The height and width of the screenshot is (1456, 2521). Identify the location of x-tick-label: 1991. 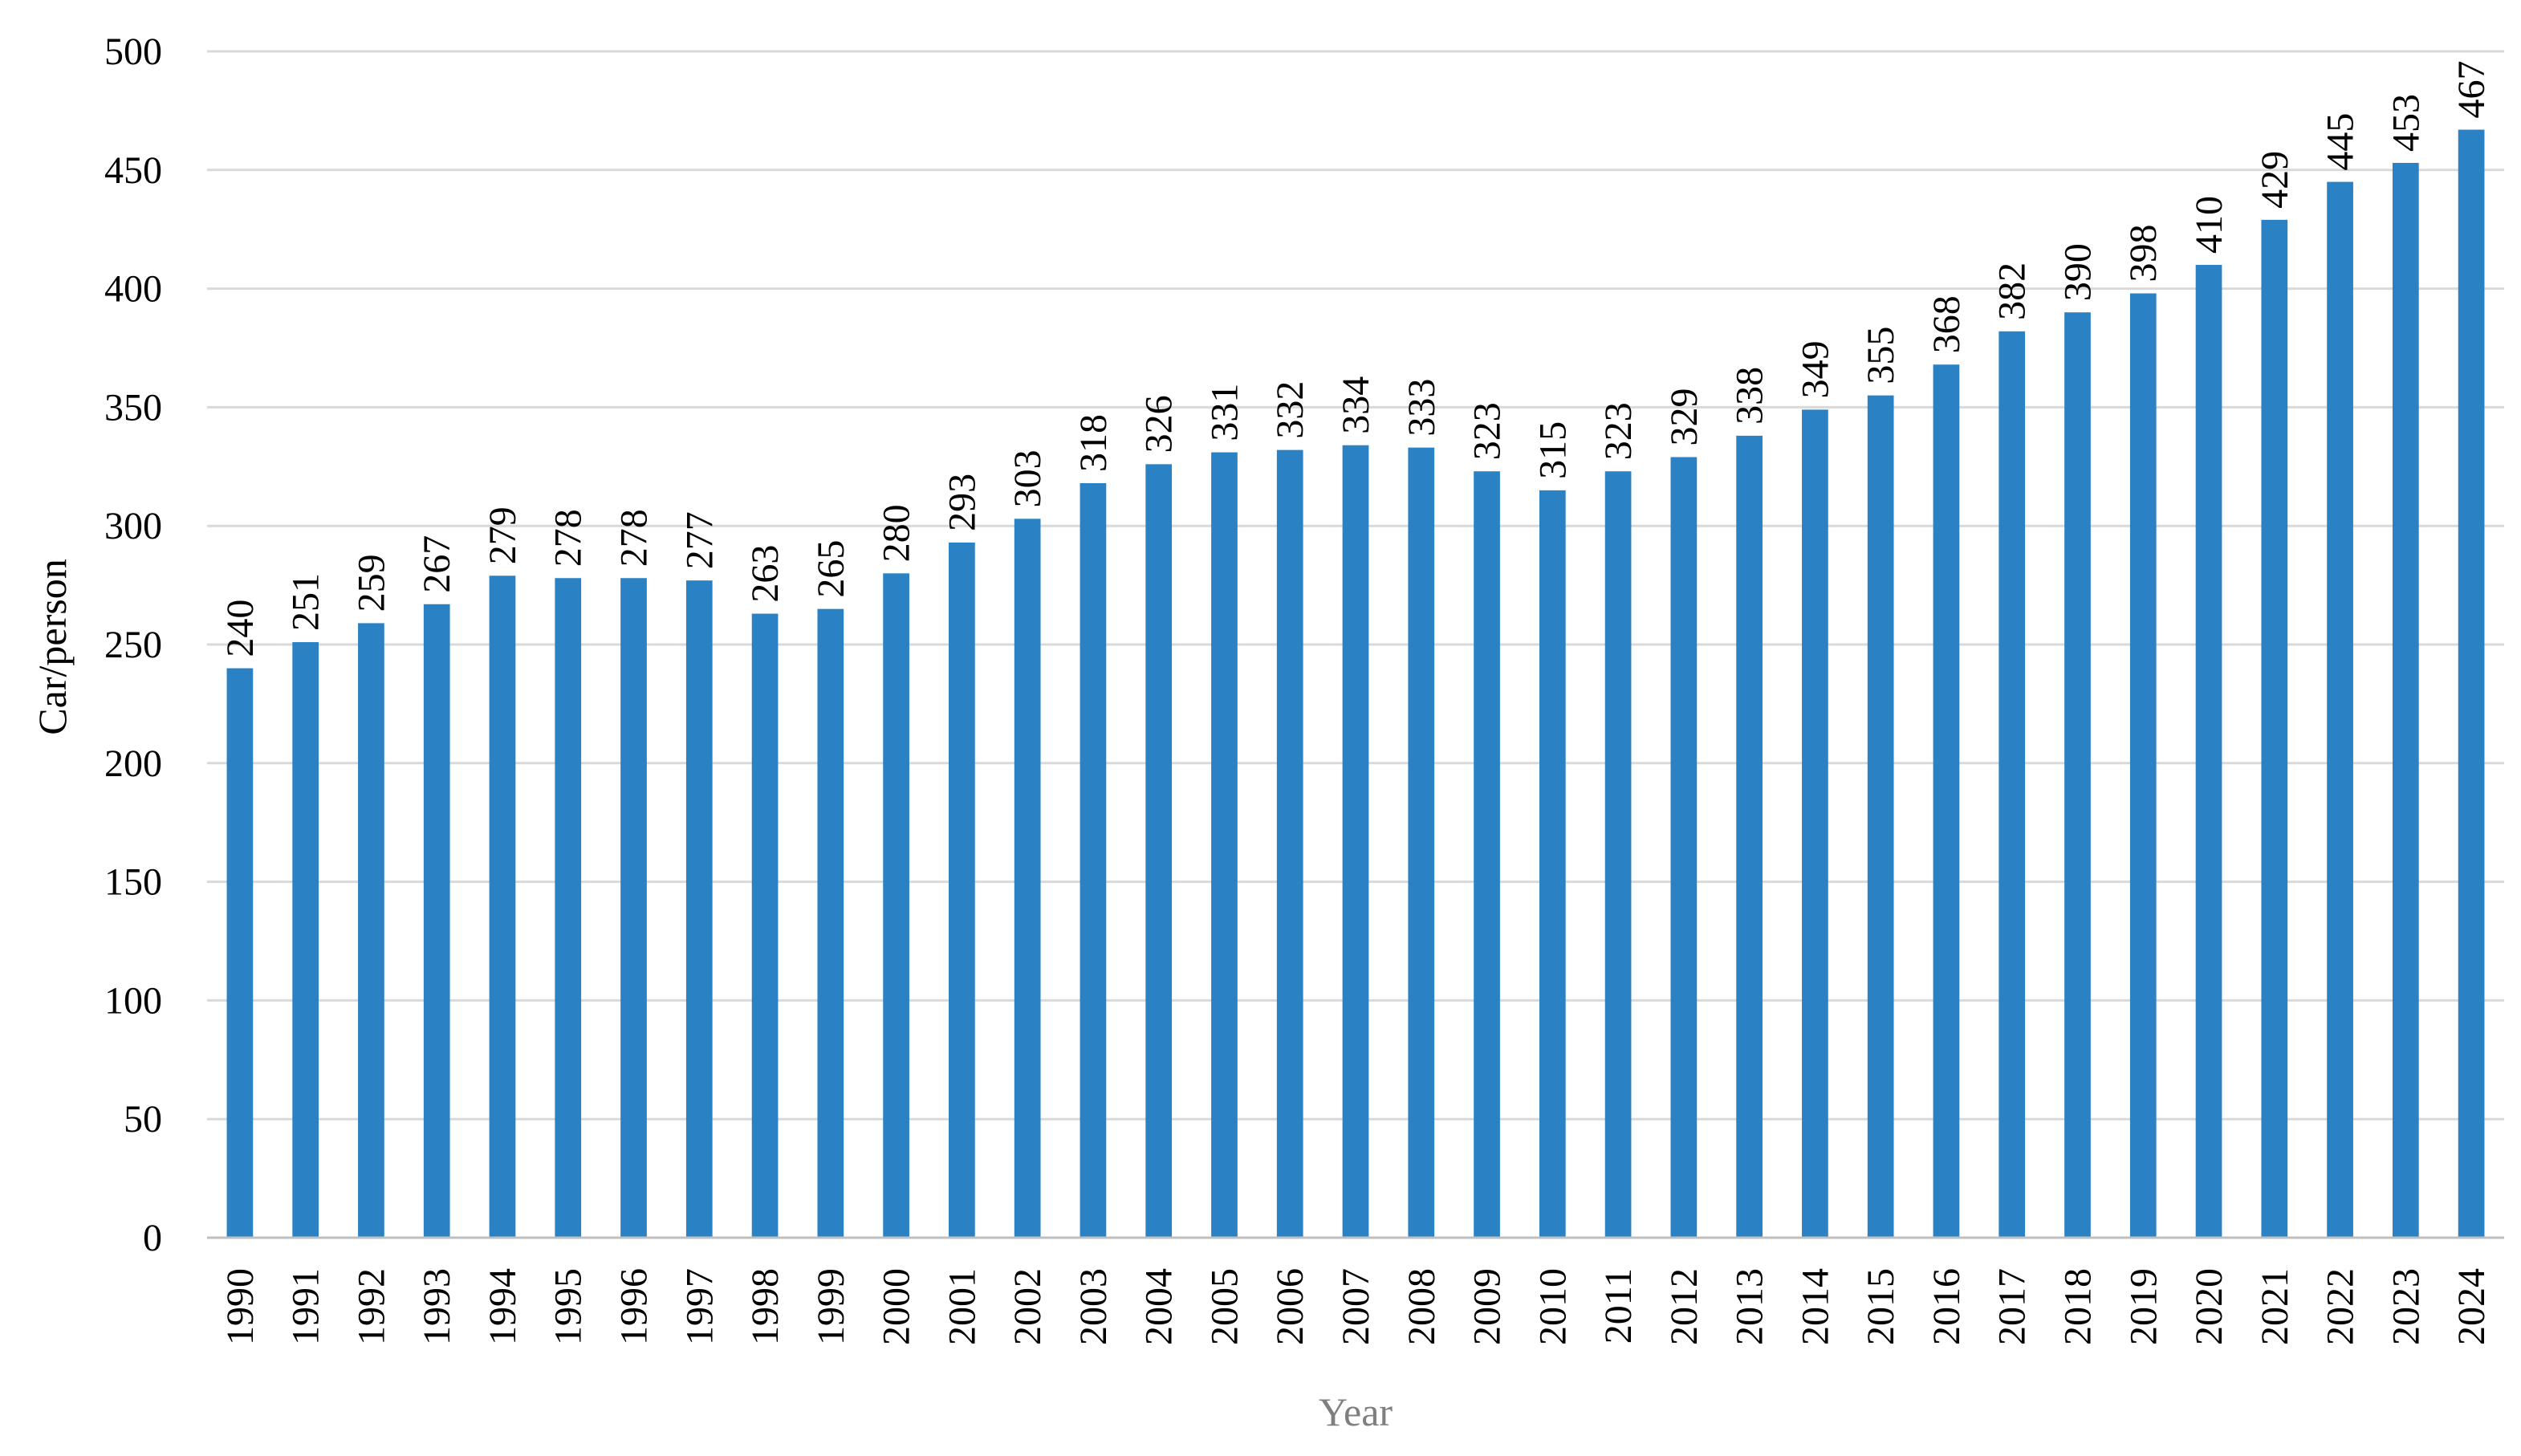
(306, 1307).